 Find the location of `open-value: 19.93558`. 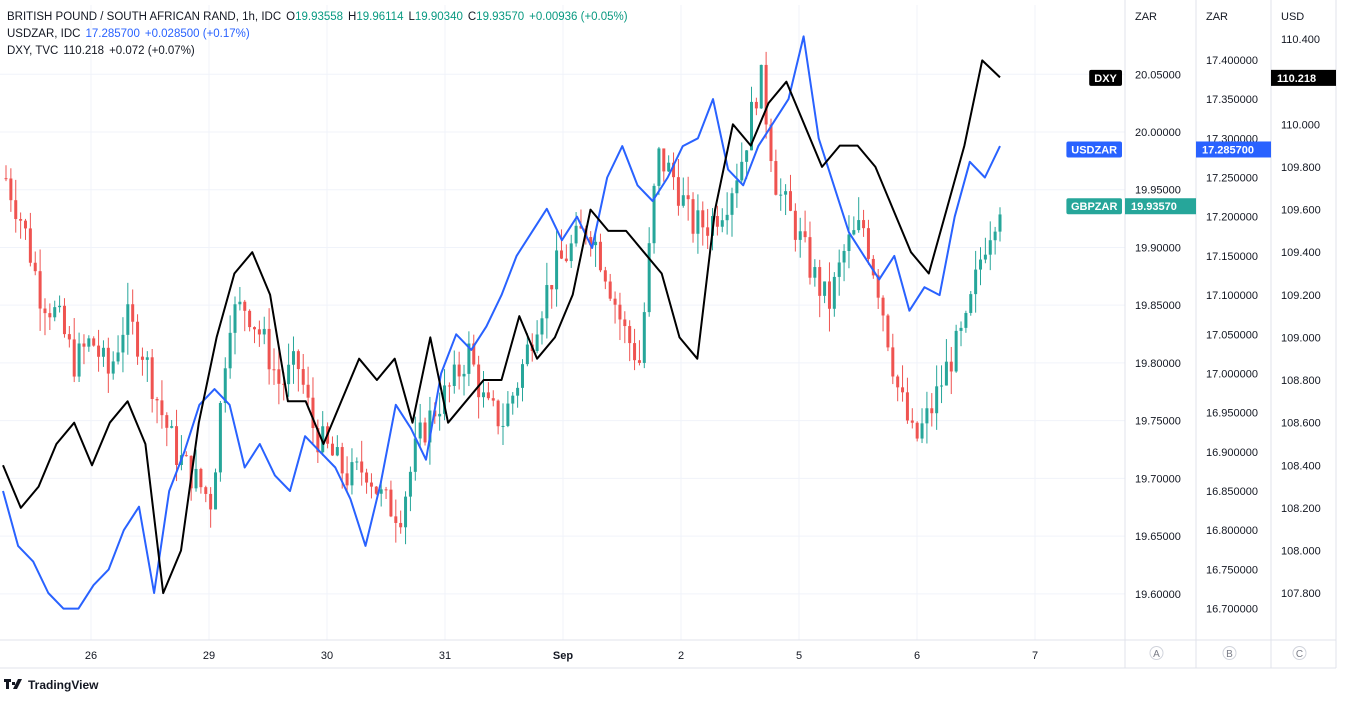

open-value: 19.93558 is located at coordinates (319, 17).